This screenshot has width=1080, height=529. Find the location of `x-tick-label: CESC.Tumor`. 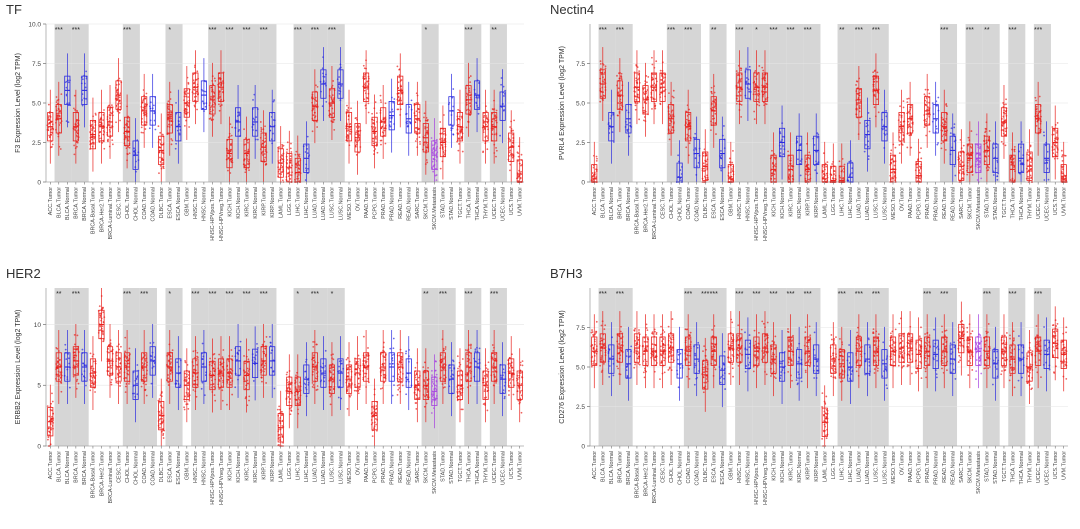

x-tick-label: CESC.Tumor is located at coordinates (663, 203).